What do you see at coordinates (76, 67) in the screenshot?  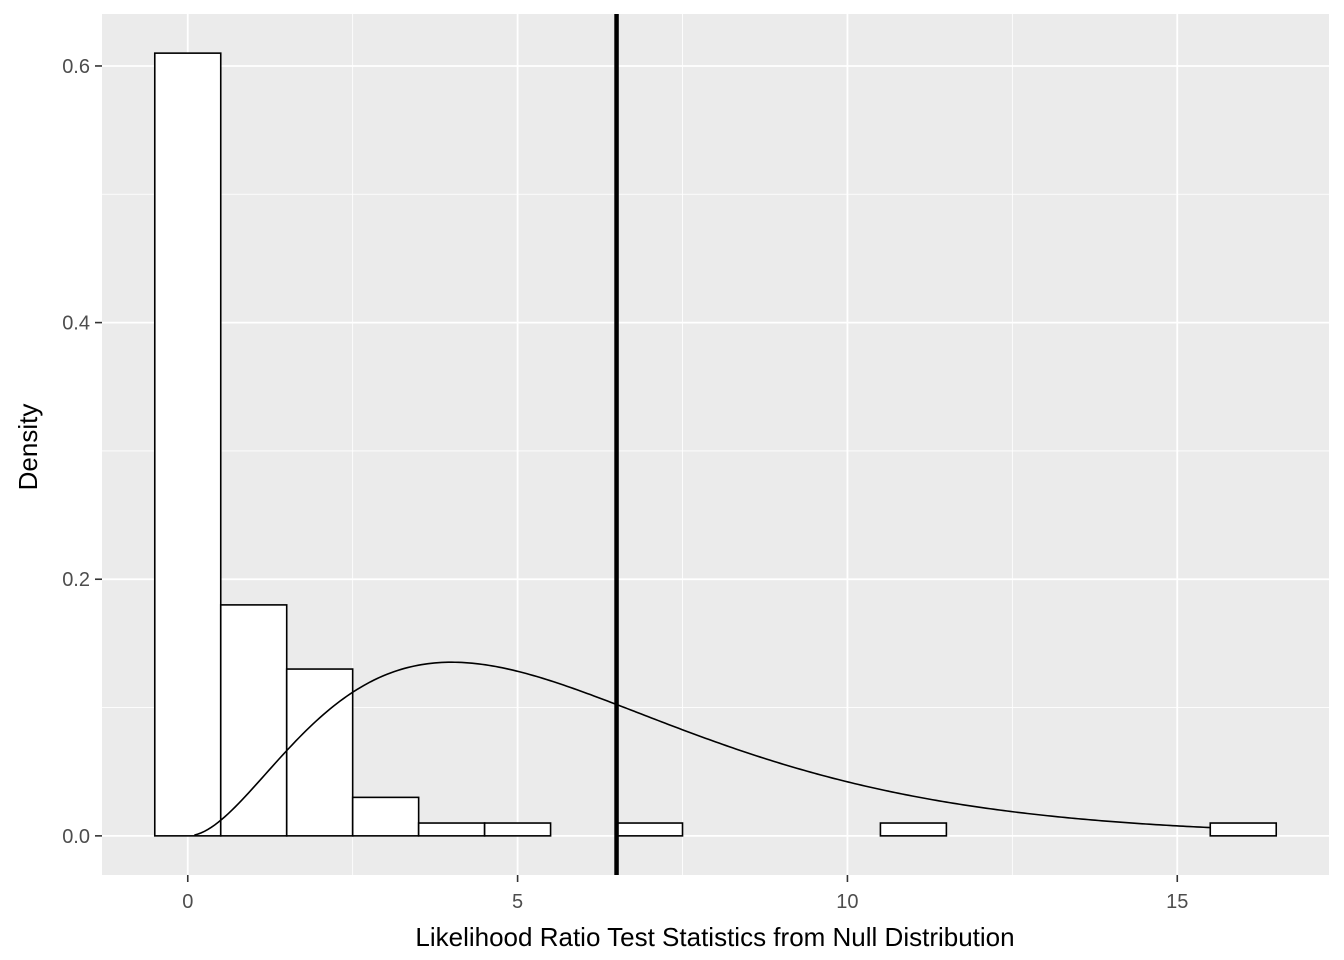 I see `y-tick-label: 0.6` at bounding box center [76, 67].